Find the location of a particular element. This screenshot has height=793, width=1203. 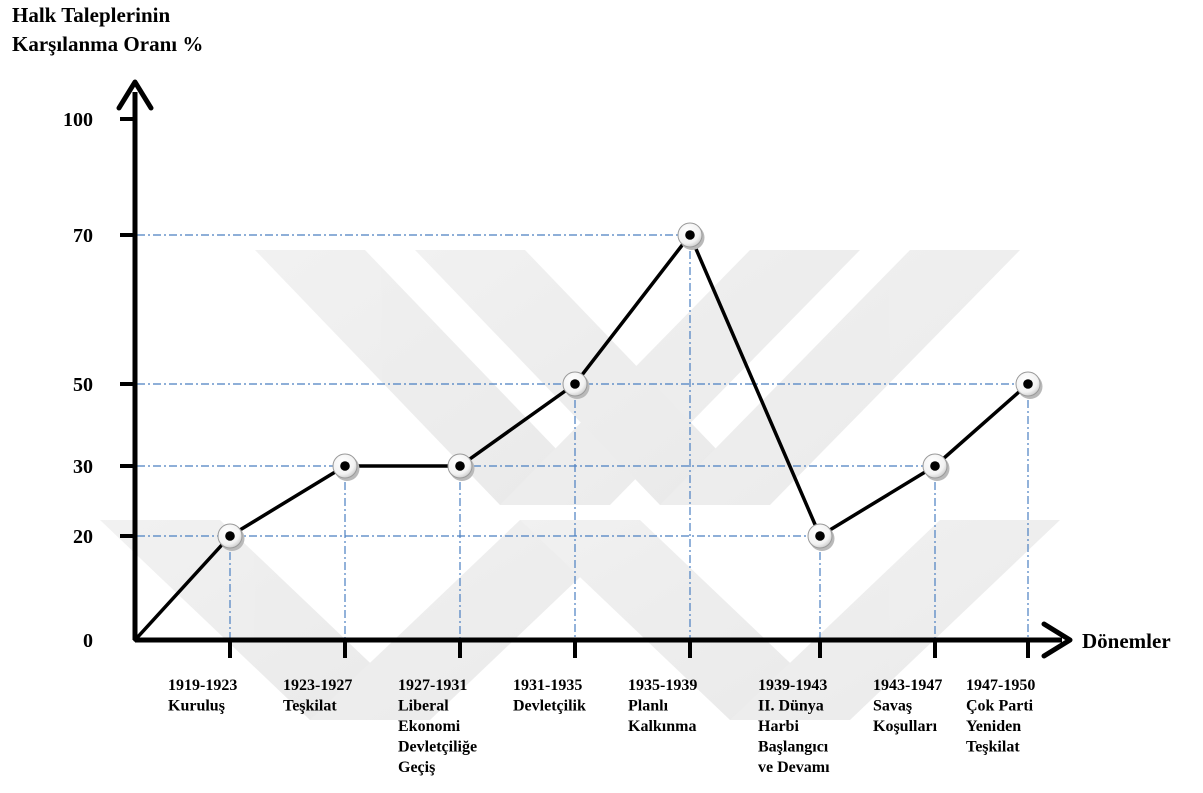

y-axis-title-line-1: Halk Taleplerinin is located at coordinates (91, 15).